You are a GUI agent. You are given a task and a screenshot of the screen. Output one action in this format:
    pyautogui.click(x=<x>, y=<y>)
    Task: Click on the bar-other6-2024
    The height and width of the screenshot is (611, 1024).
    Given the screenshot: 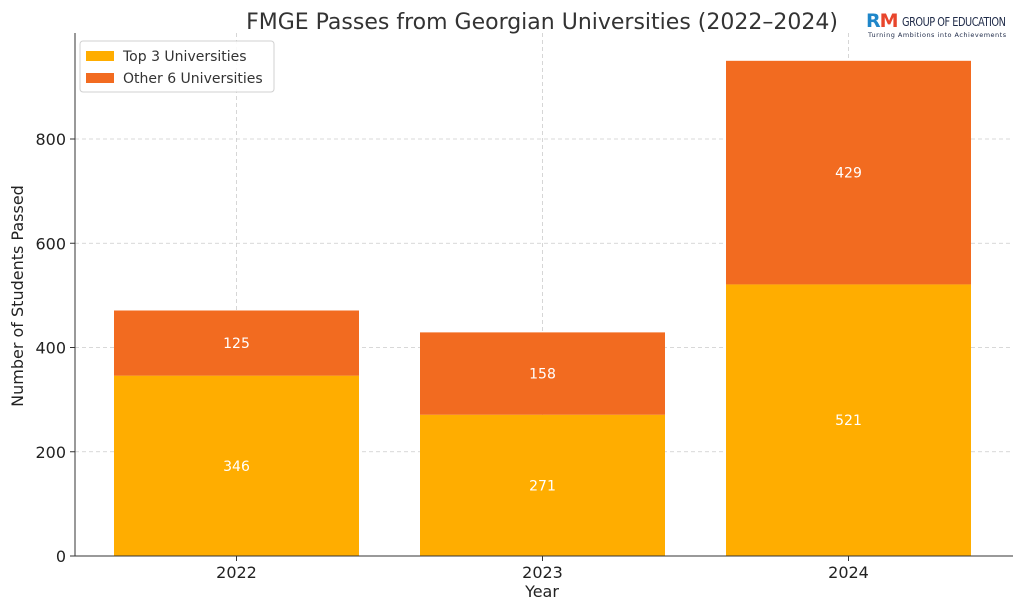 What is the action you would take?
    pyautogui.click(x=848, y=172)
    